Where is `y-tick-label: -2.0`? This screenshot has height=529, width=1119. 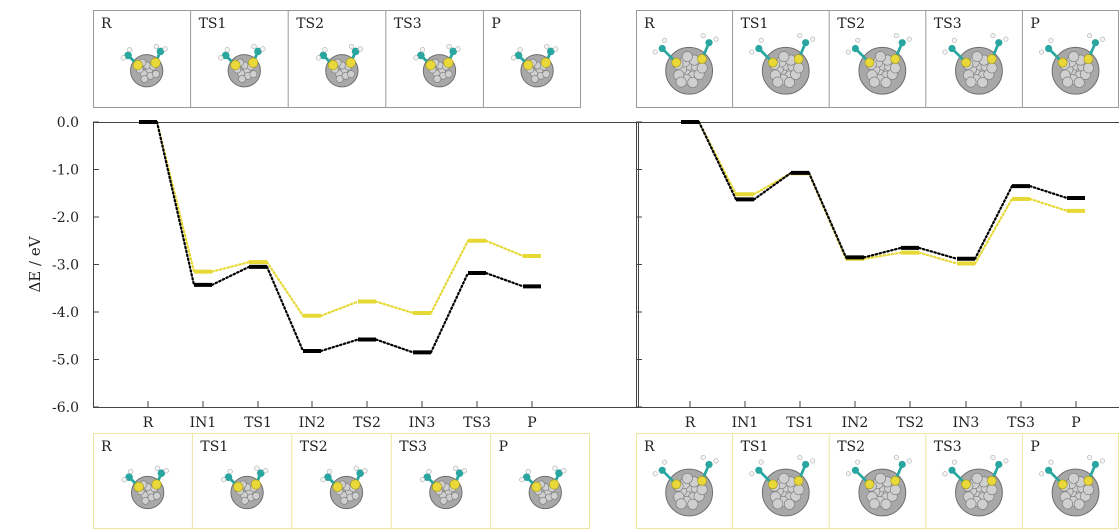
y-tick-label: -2.0 is located at coordinates (65, 218).